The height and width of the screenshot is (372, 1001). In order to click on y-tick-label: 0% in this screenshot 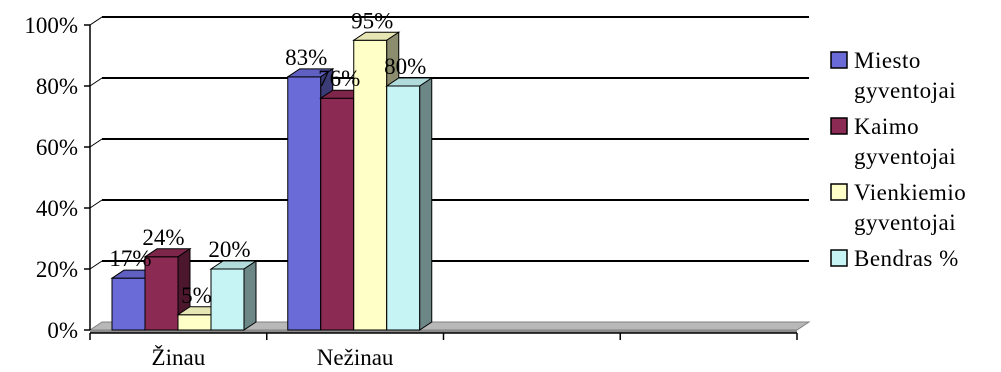, I will do `click(62, 330)`.